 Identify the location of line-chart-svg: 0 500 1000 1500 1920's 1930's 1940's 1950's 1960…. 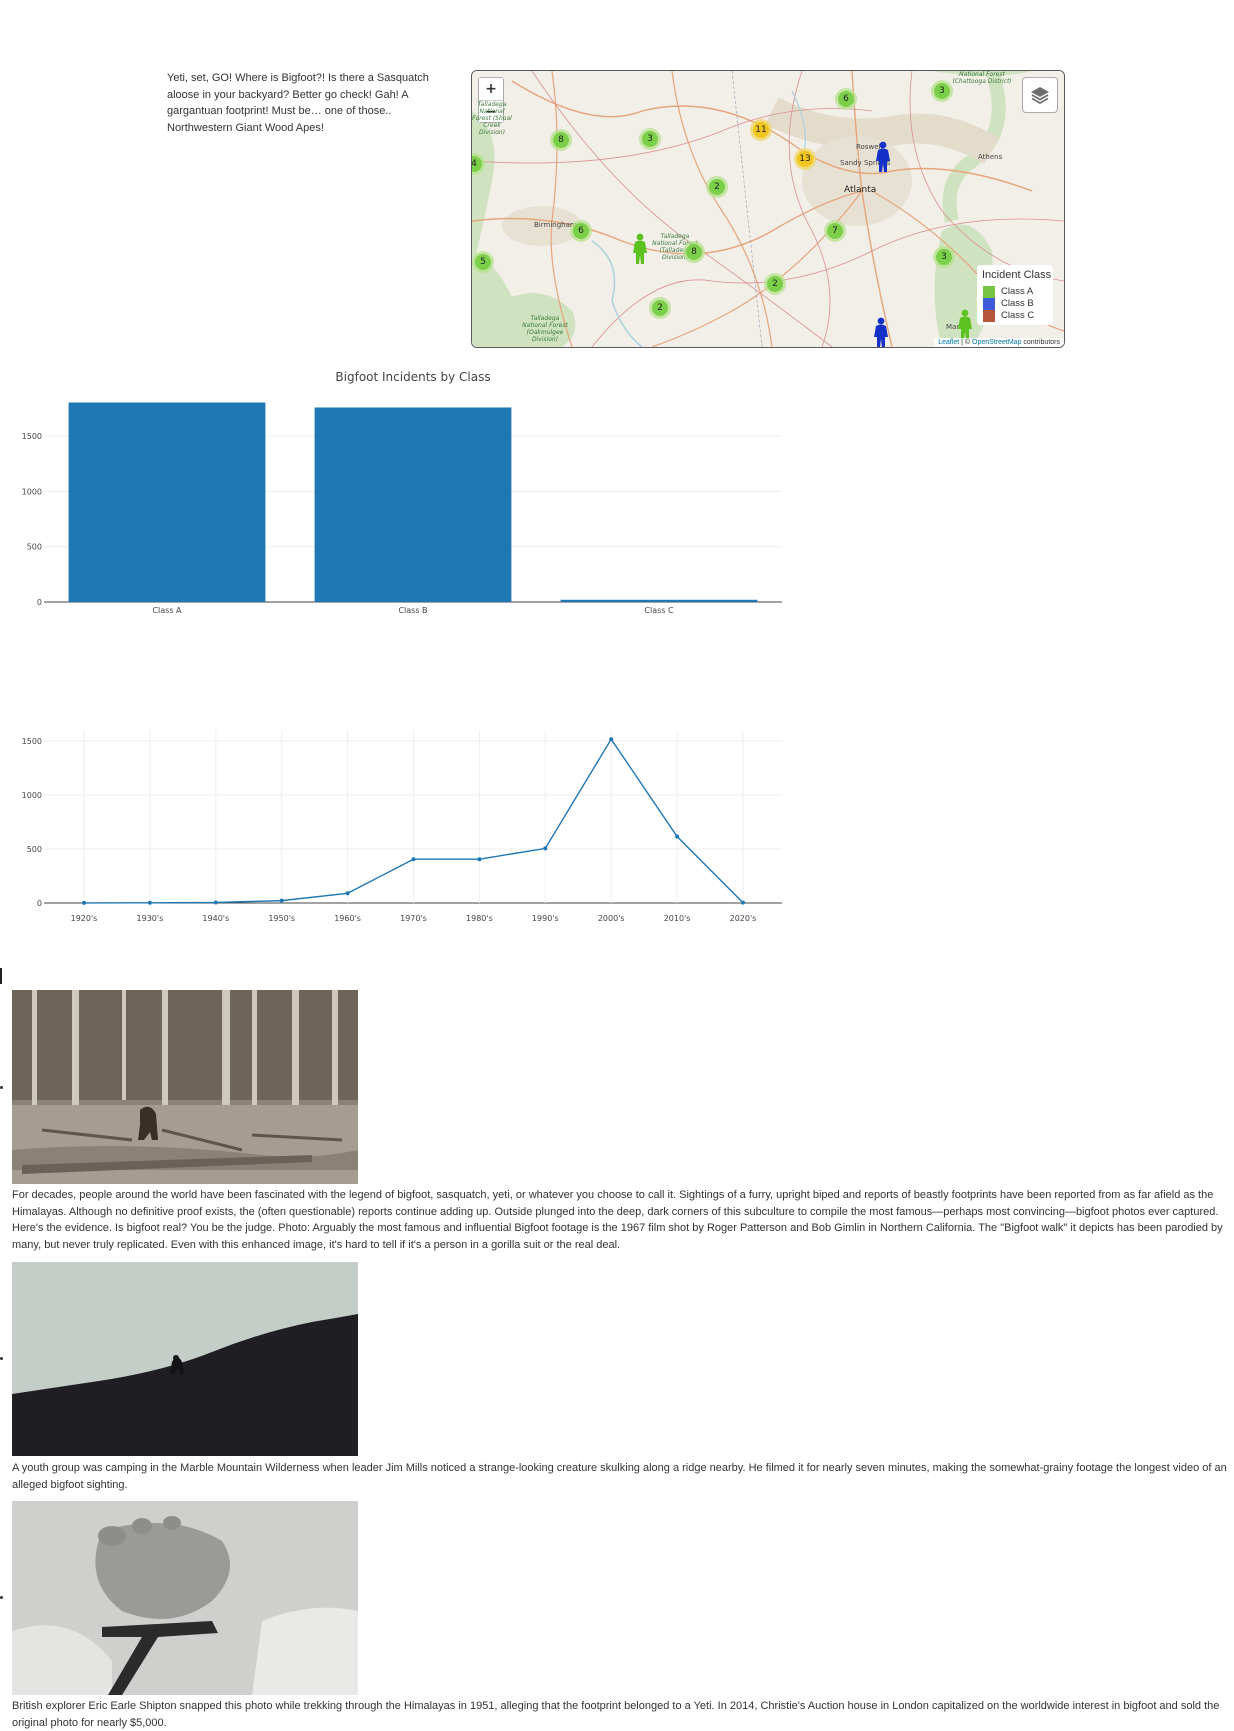
(402, 826).